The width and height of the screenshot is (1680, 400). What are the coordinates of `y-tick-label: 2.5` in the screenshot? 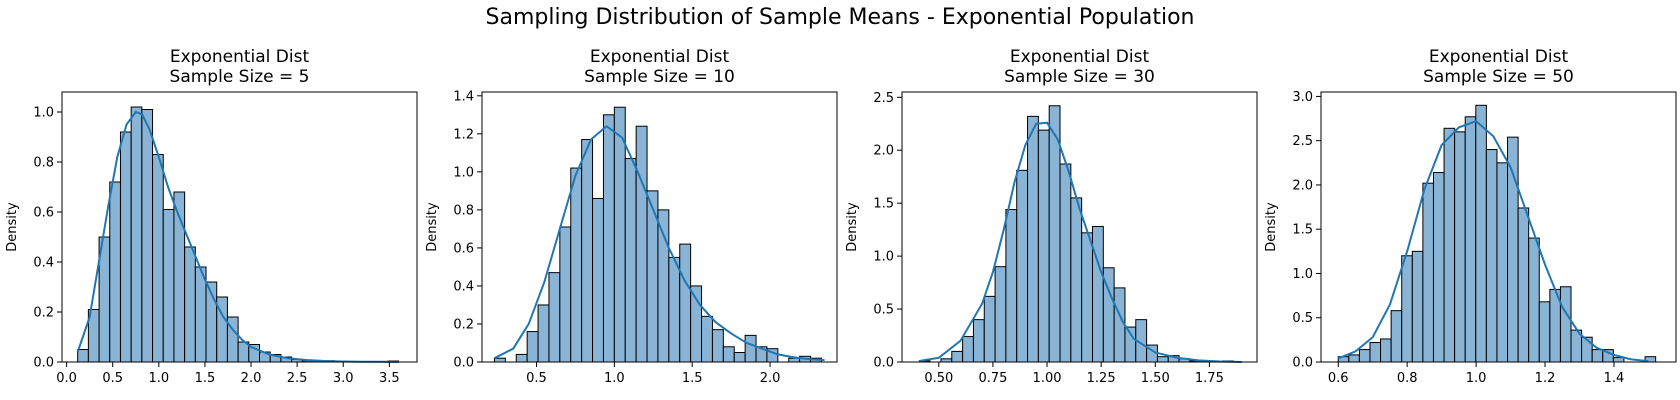 It's located at (883, 98).